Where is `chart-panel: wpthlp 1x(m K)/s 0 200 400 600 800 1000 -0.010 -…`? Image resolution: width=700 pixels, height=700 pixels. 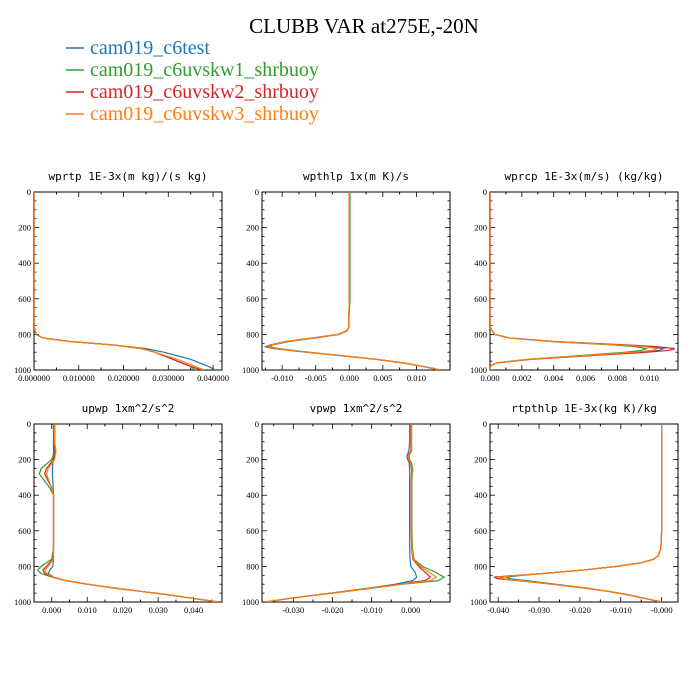
chart-panel: wpthlp 1x(m K)/s 0 200 400 600 800 1000 -0.010 -… is located at coordinates (346, 276).